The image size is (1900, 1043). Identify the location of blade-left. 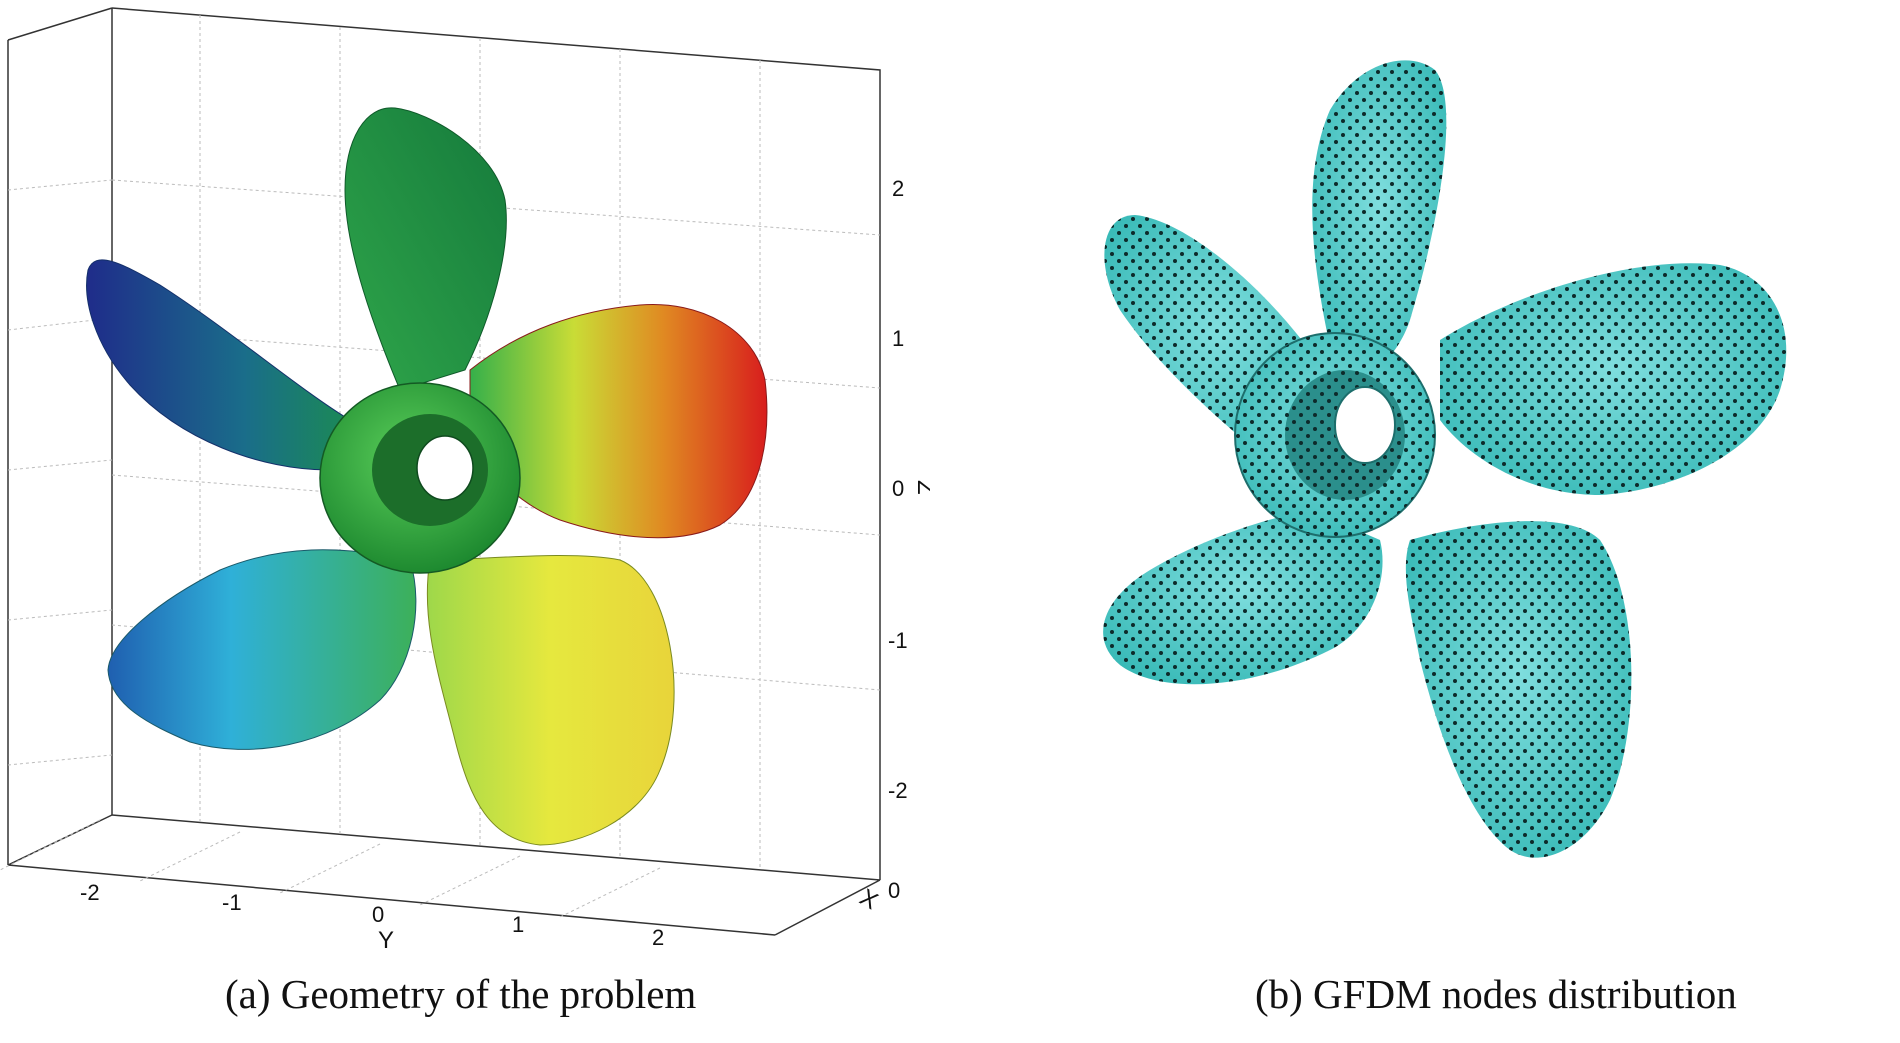
(218, 365).